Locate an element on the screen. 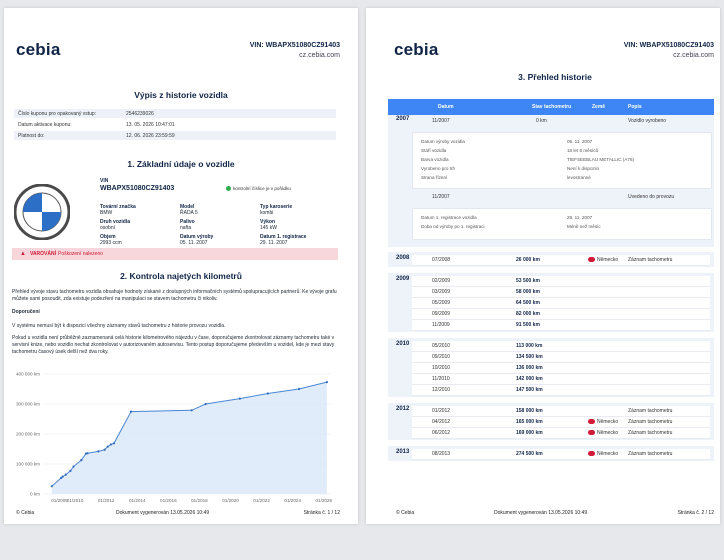  x-tick-label: 01/2014 is located at coordinates (137, 500).